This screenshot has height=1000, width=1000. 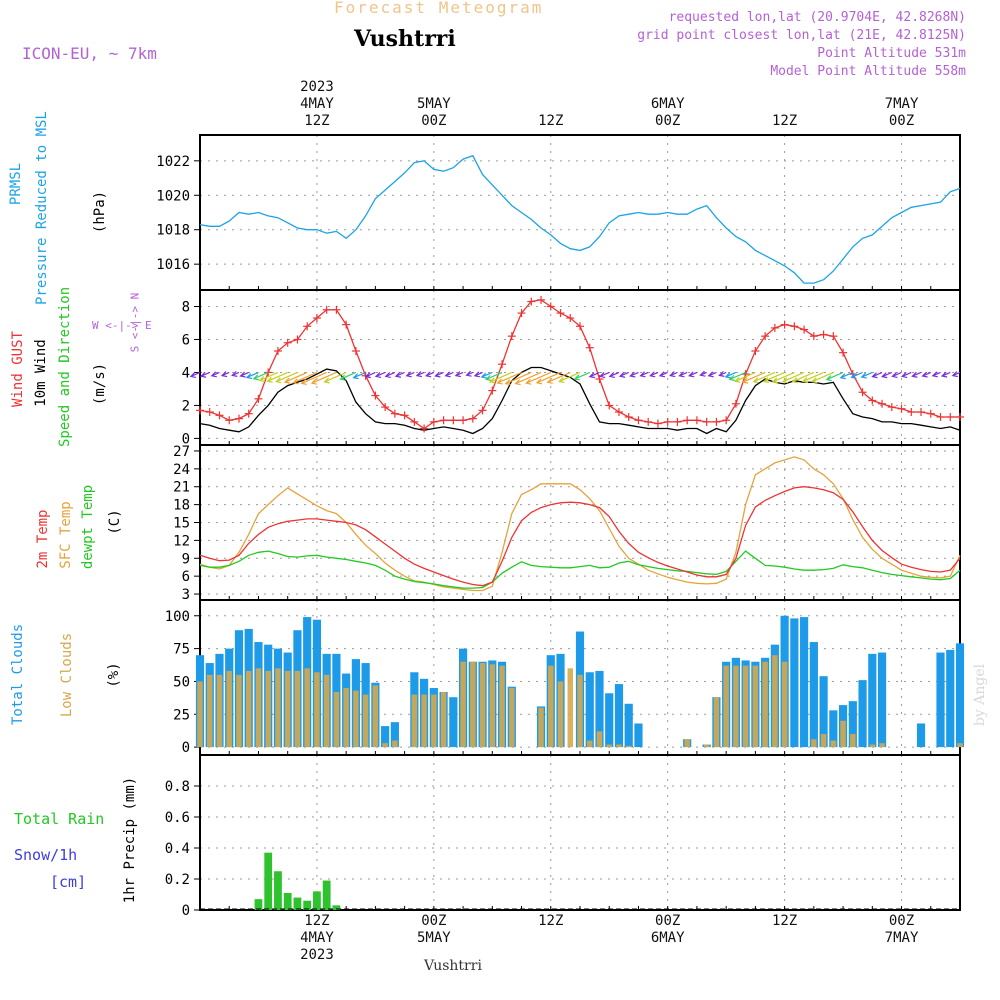 I want to click on pressure-label-1: PRMSL, so click(x=16, y=184).